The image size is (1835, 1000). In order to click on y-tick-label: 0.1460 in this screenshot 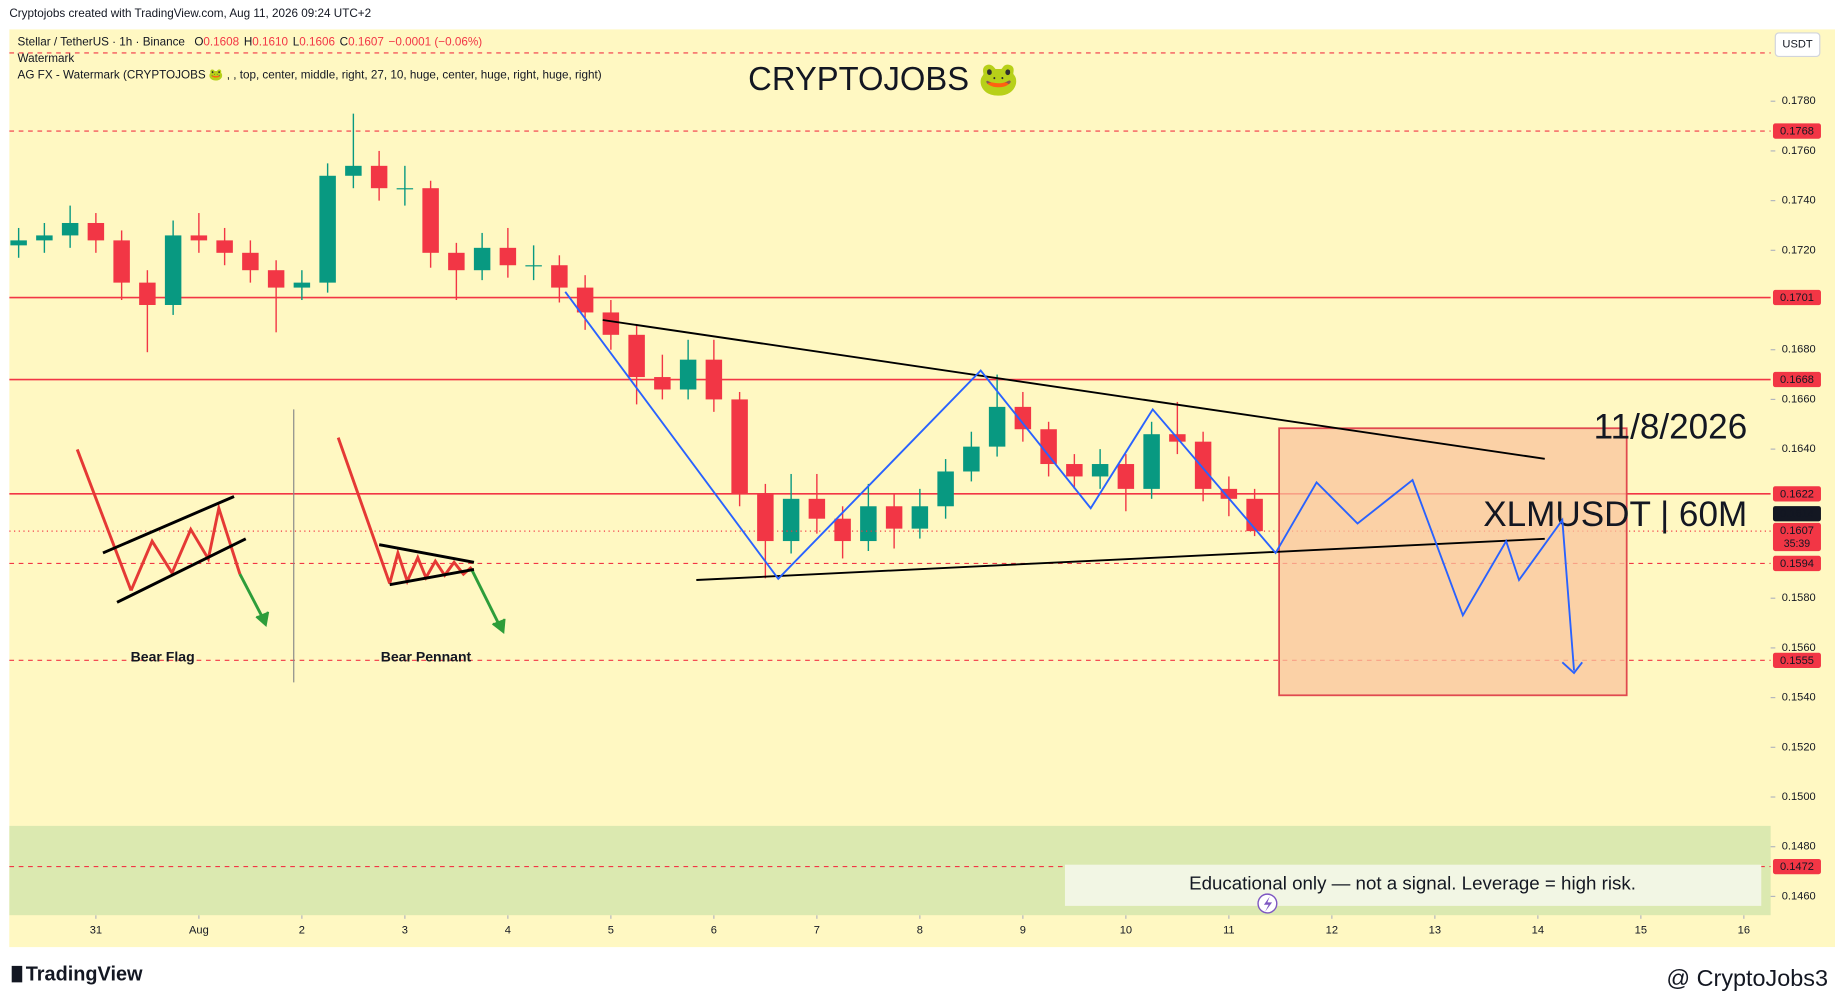, I will do `click(1799, 896)`.